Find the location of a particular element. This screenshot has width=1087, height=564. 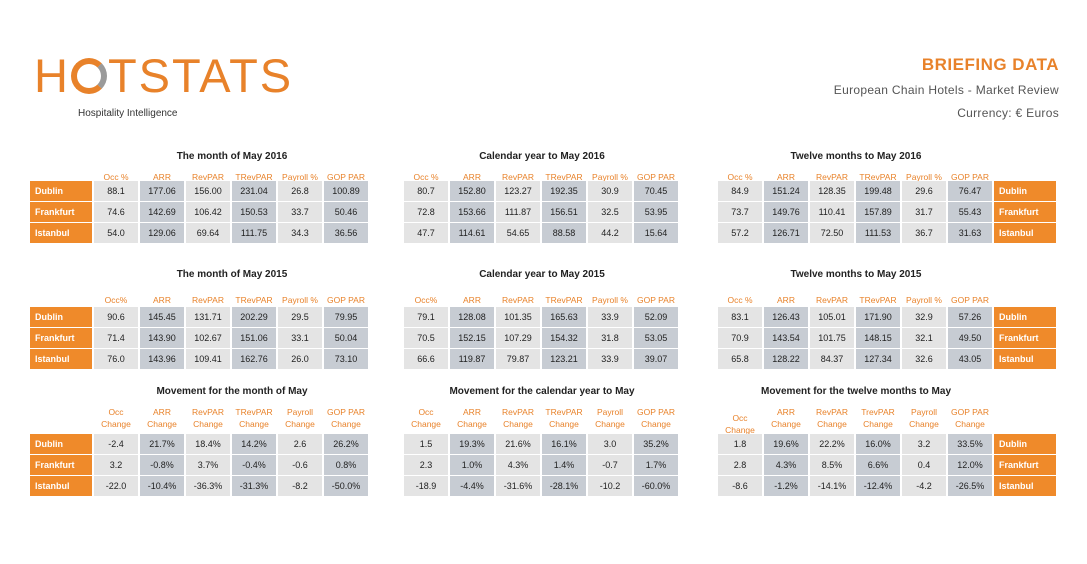

logo-tagline: Hospitality Intelligence is located at coordinates (128, 113).